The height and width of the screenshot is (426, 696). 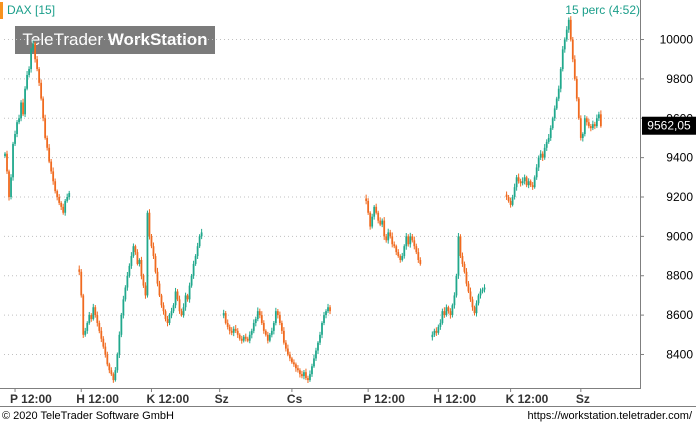 What do you see at coordinates (602, 10) in the screenshot?
I see `interval-label: 15 perc (4:52)` at bounding box center [602, 10].